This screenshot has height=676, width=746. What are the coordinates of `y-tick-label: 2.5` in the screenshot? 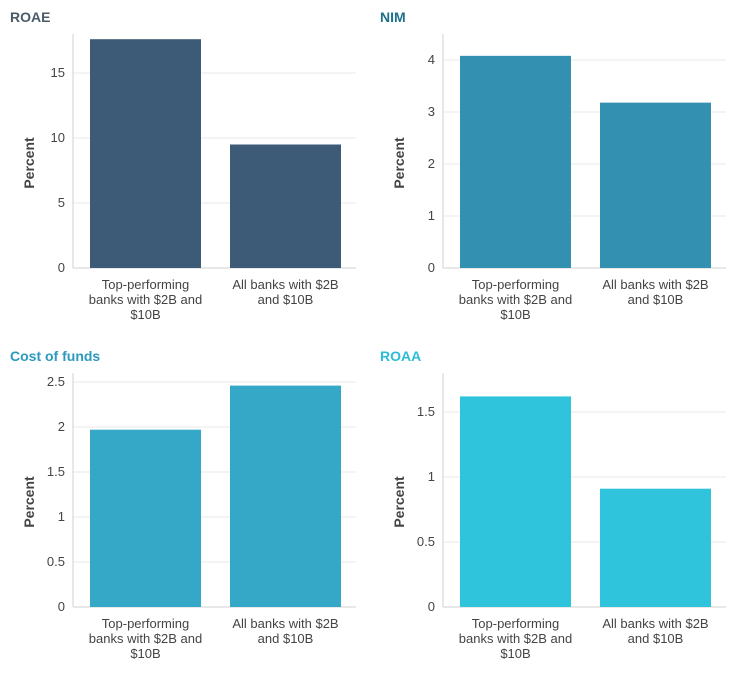 It's located at (56, 381).